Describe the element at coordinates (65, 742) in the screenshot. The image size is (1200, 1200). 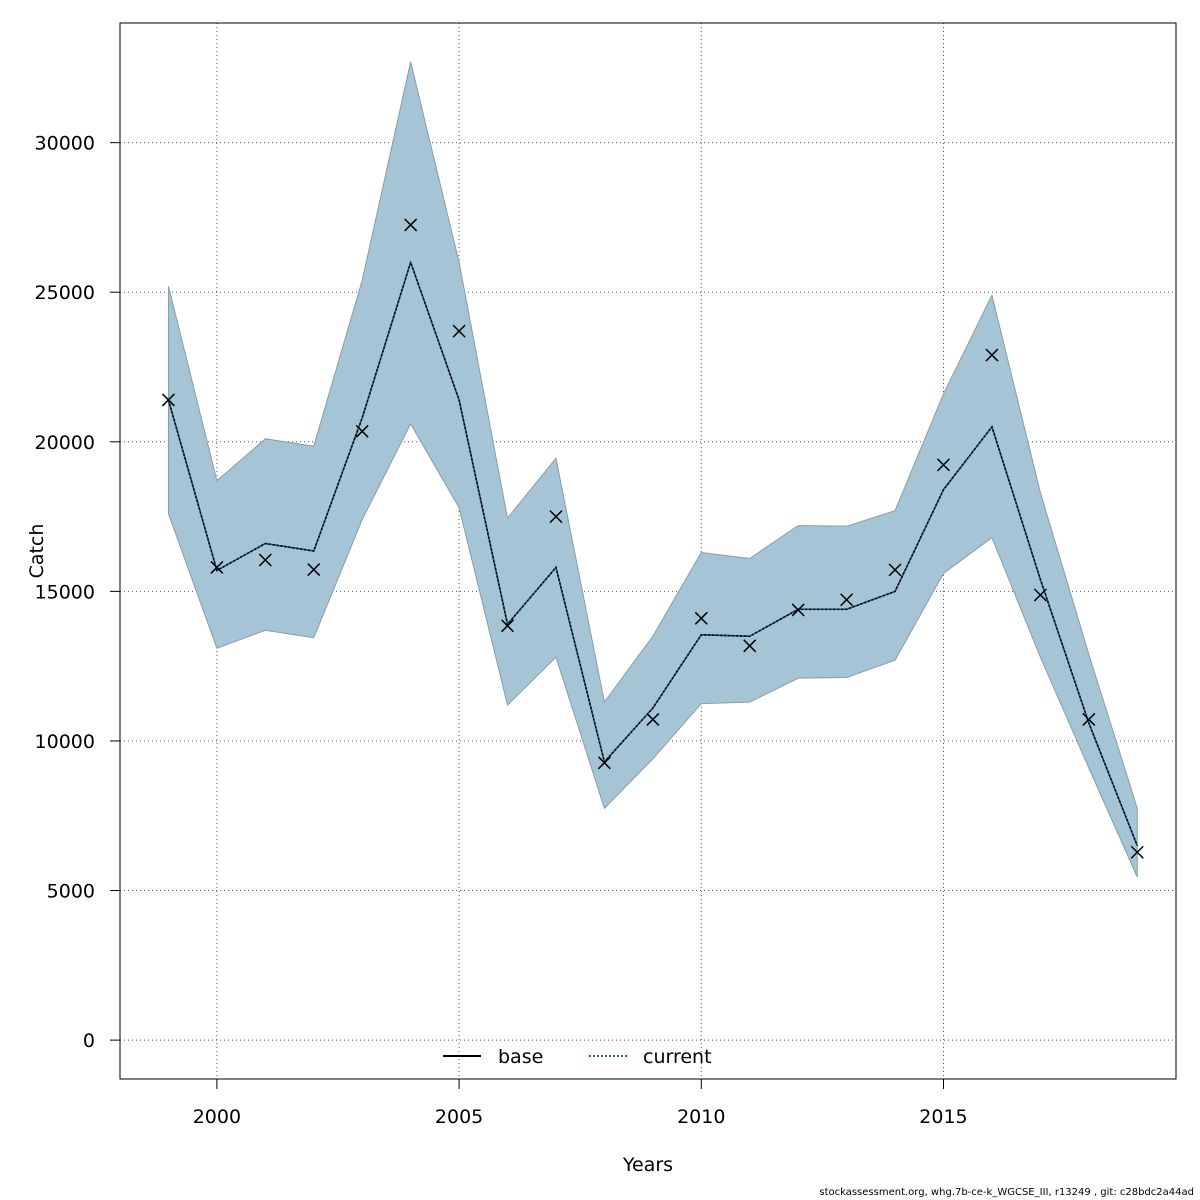
I see `y-tick-label: 10000` at that location.